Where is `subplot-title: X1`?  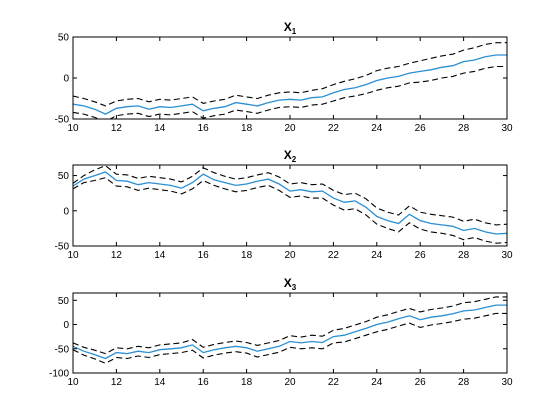
subplot-title: X1 is located at coordinates (290, 28).